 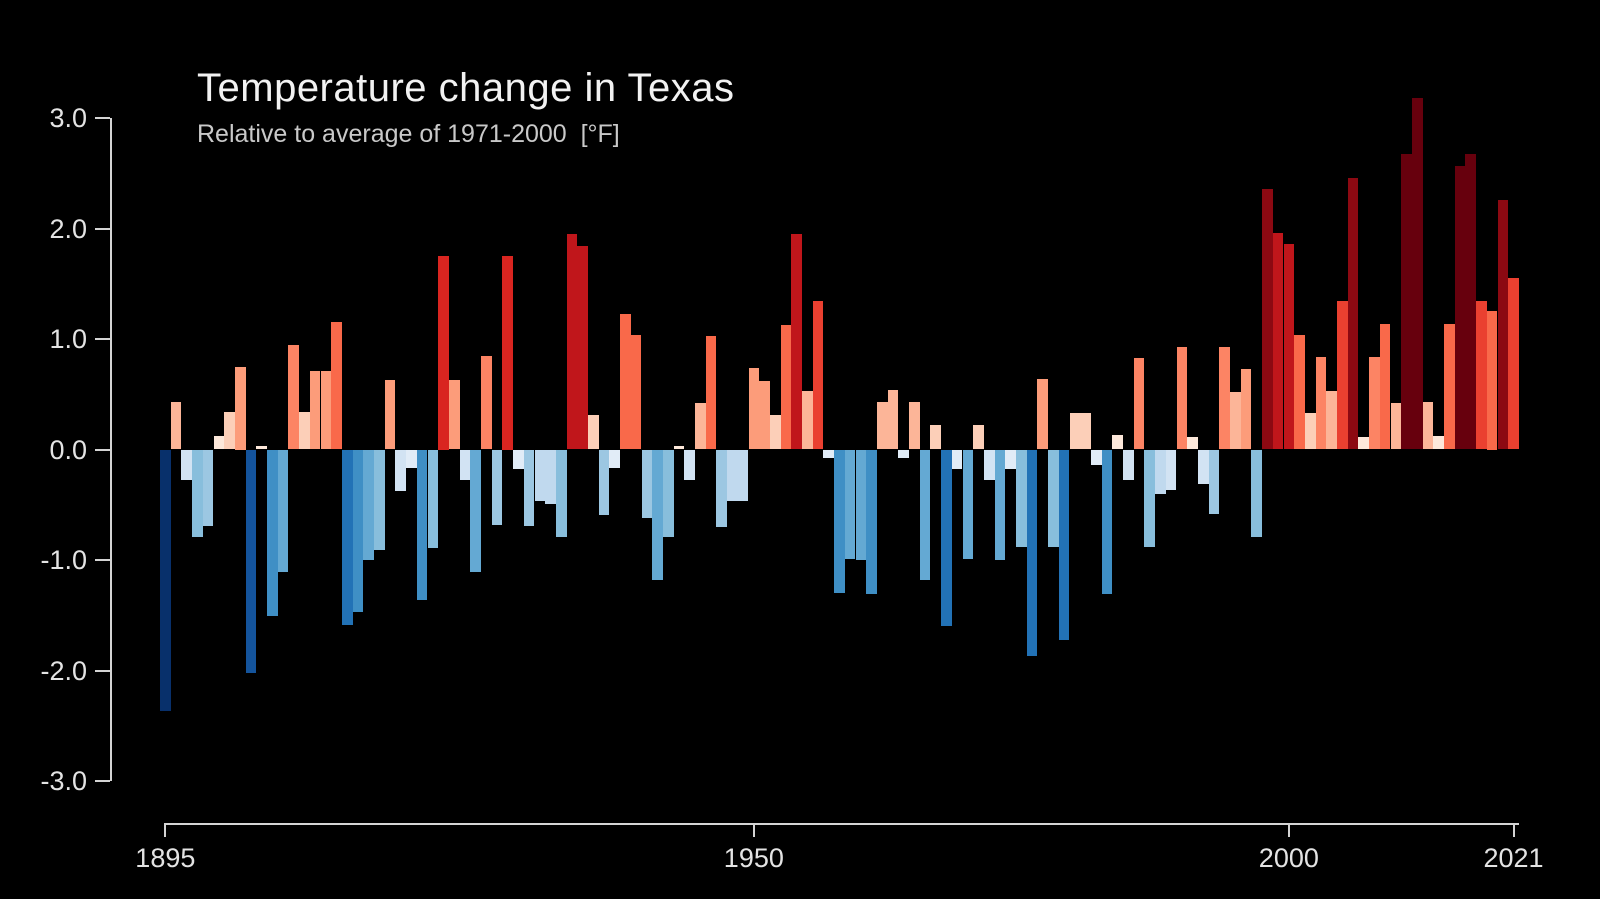 What do you see at coordinates (807, 420) in the screenshot?
I see `bar-1955` at bounding box center [807, 420].